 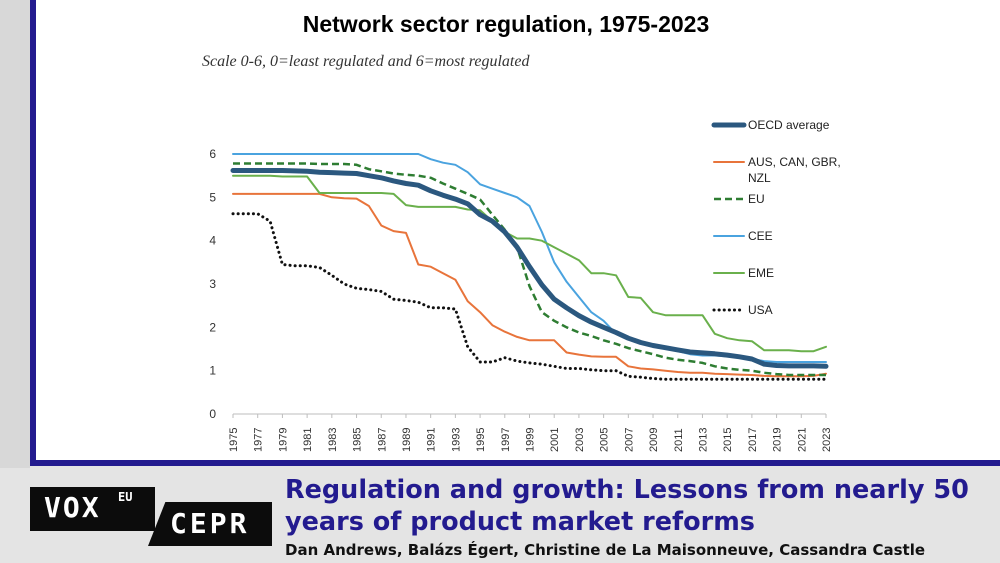 I want to click on legend-label: EME, so click(x=761, y=273).